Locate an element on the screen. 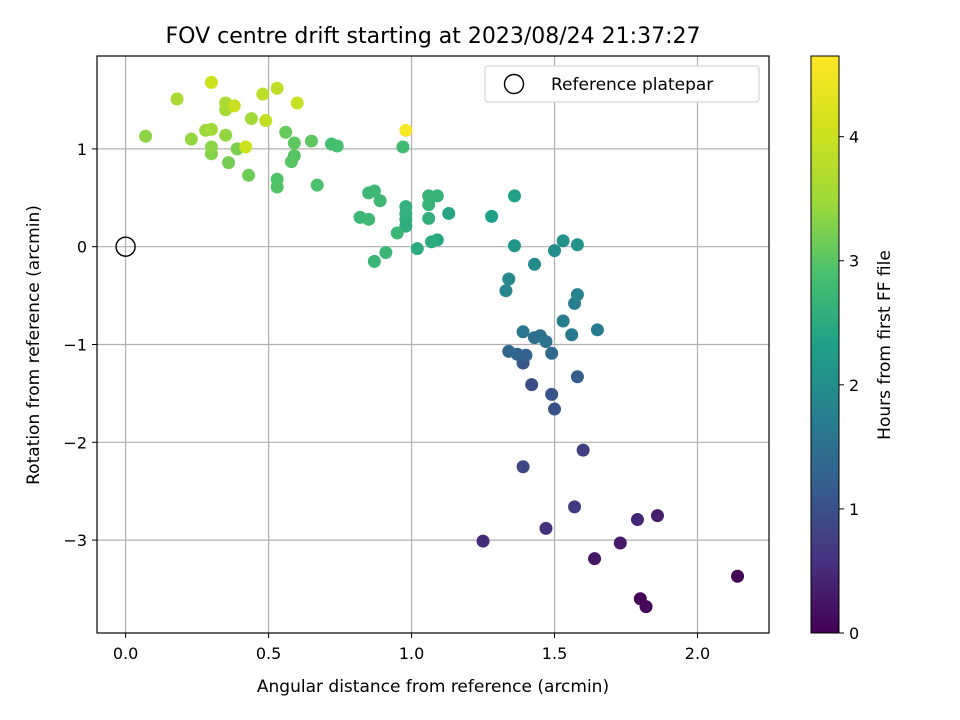 This screenshot has width=960, height=720. colorbar-tick-label: 1 is located at coordinates (854, 509).